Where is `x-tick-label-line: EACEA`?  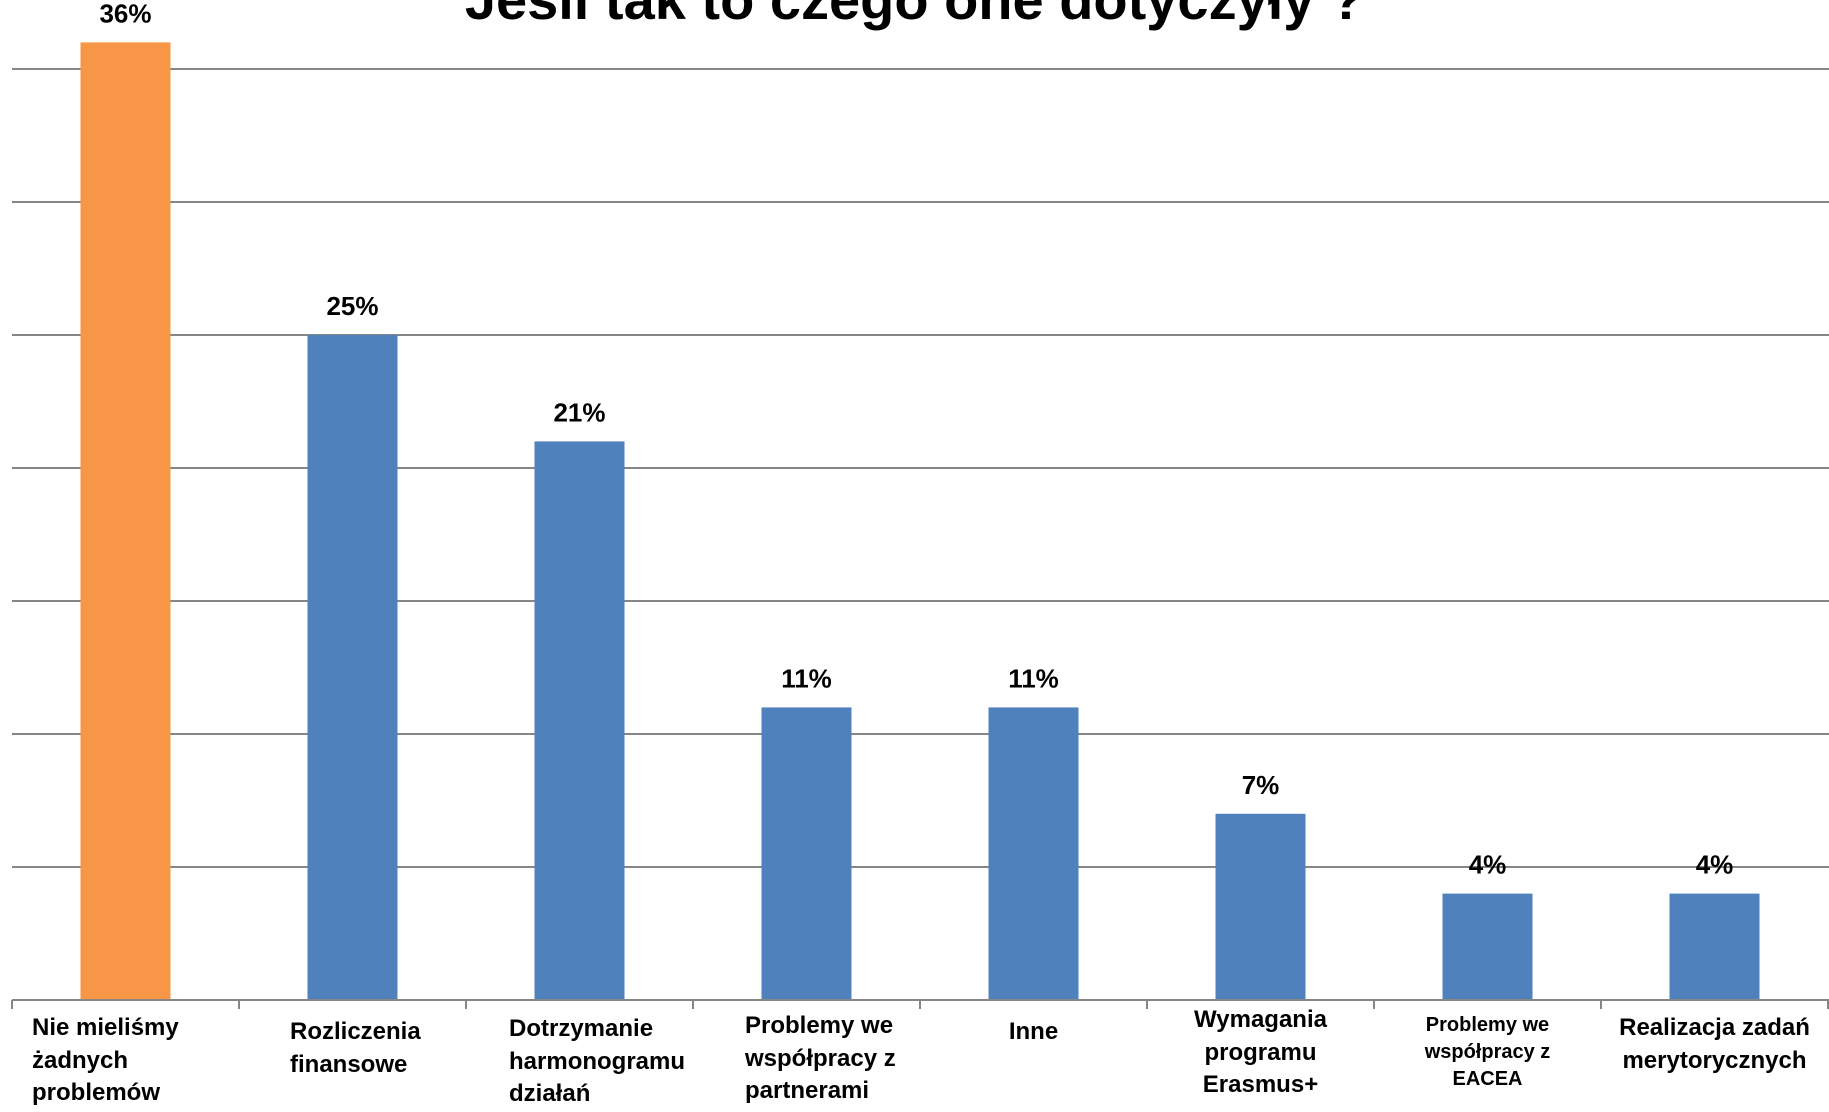 x-tick-label-line: EACEA is located at coordinates (1487, 1079).